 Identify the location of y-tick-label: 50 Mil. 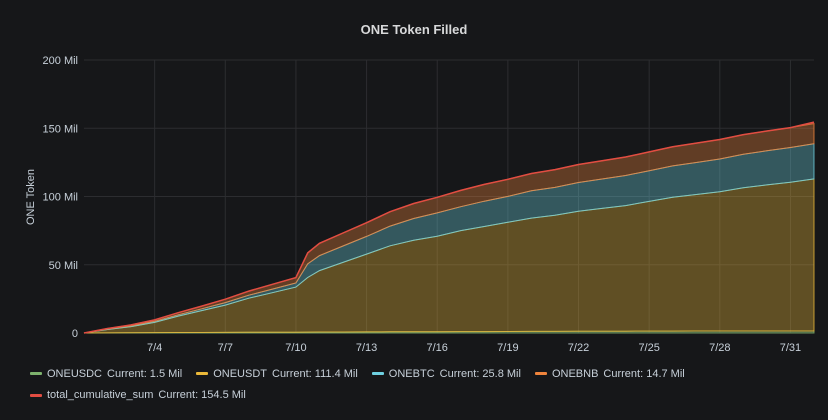
(63, 266).